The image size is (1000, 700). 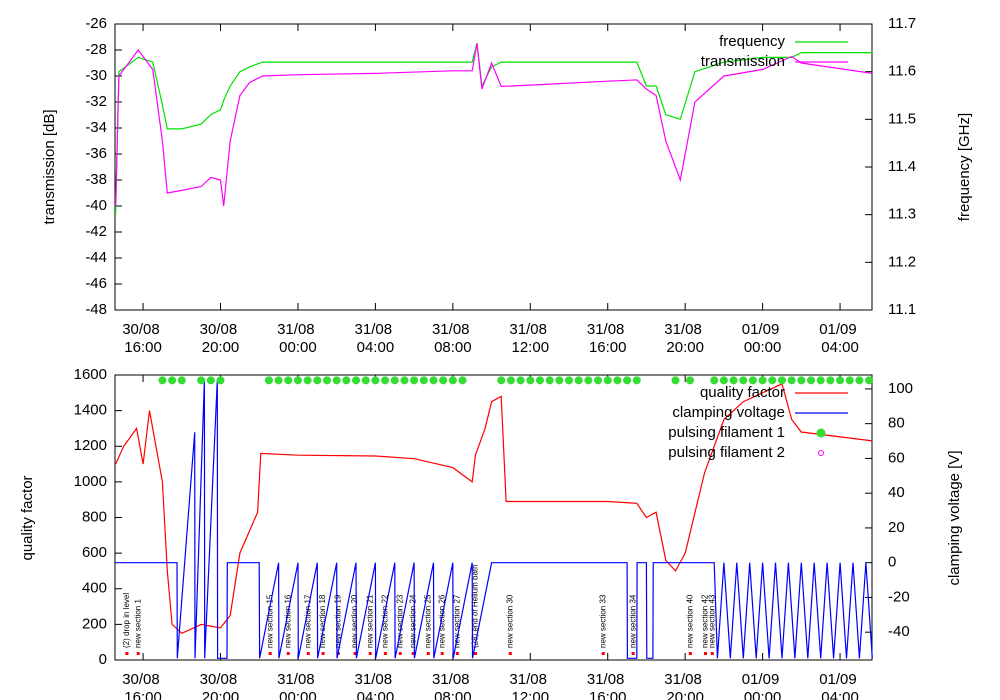 What do you see at coordinates (126, 620) in the screenshot?
I see `annotation: (2) drop in level` at bounding box center [126, 620].